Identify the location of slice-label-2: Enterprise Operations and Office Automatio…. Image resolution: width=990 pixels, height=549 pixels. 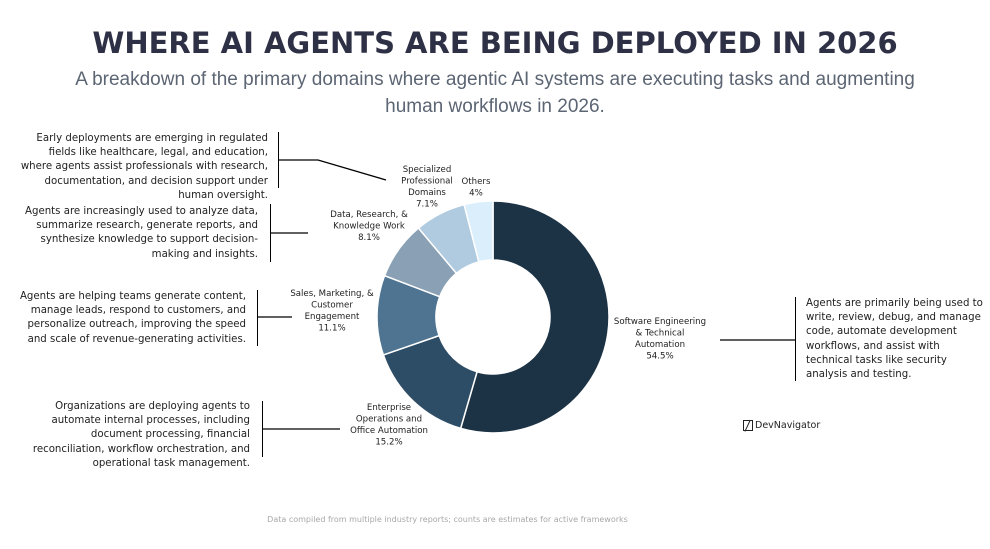
(389, 425).